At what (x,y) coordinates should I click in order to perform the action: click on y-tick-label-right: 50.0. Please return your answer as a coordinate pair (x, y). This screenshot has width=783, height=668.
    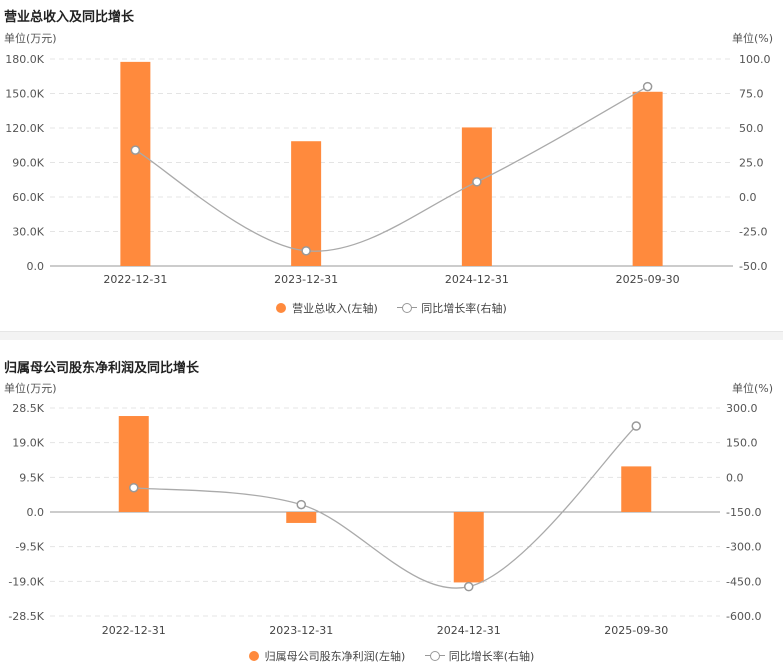
    Looking at the image, I should click on (751, 128).